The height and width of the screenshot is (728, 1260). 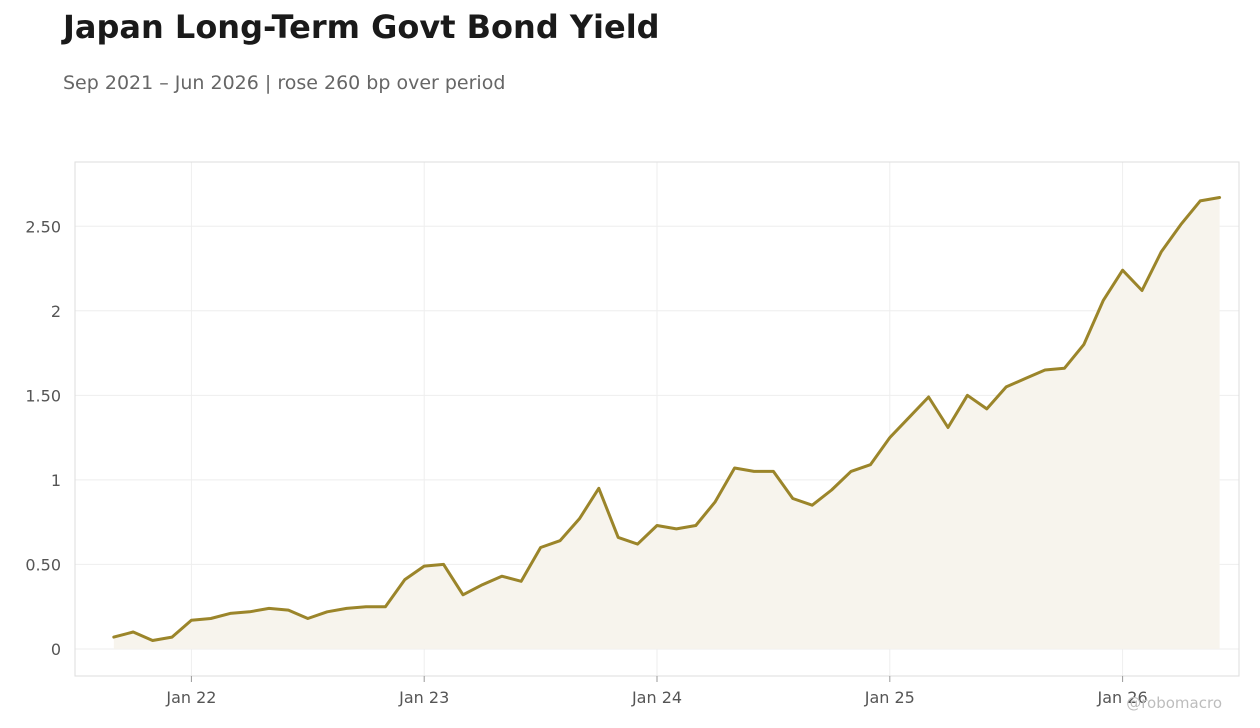 What do you see at coordinates (889, 697) in the screenshot?
I see `x-tick-label: Jan 25` at bounding box center [889, 697].